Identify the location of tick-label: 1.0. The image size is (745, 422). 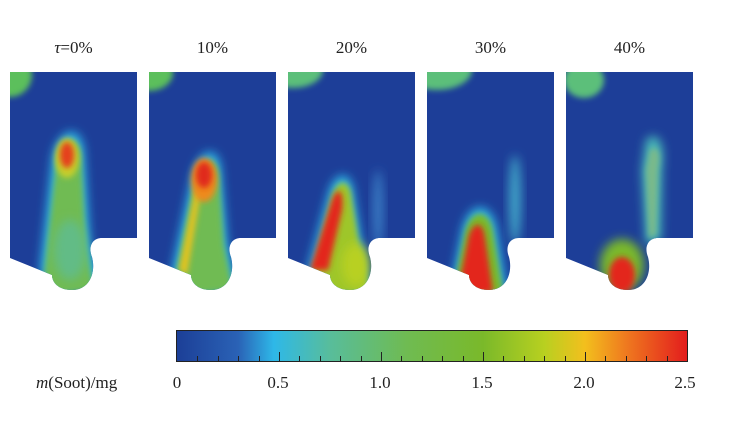
(380, 382).